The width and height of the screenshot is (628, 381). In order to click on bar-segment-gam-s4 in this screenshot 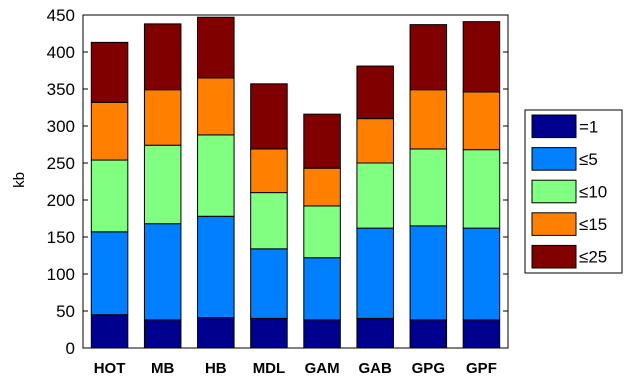, I will do `click(322, 141)`.